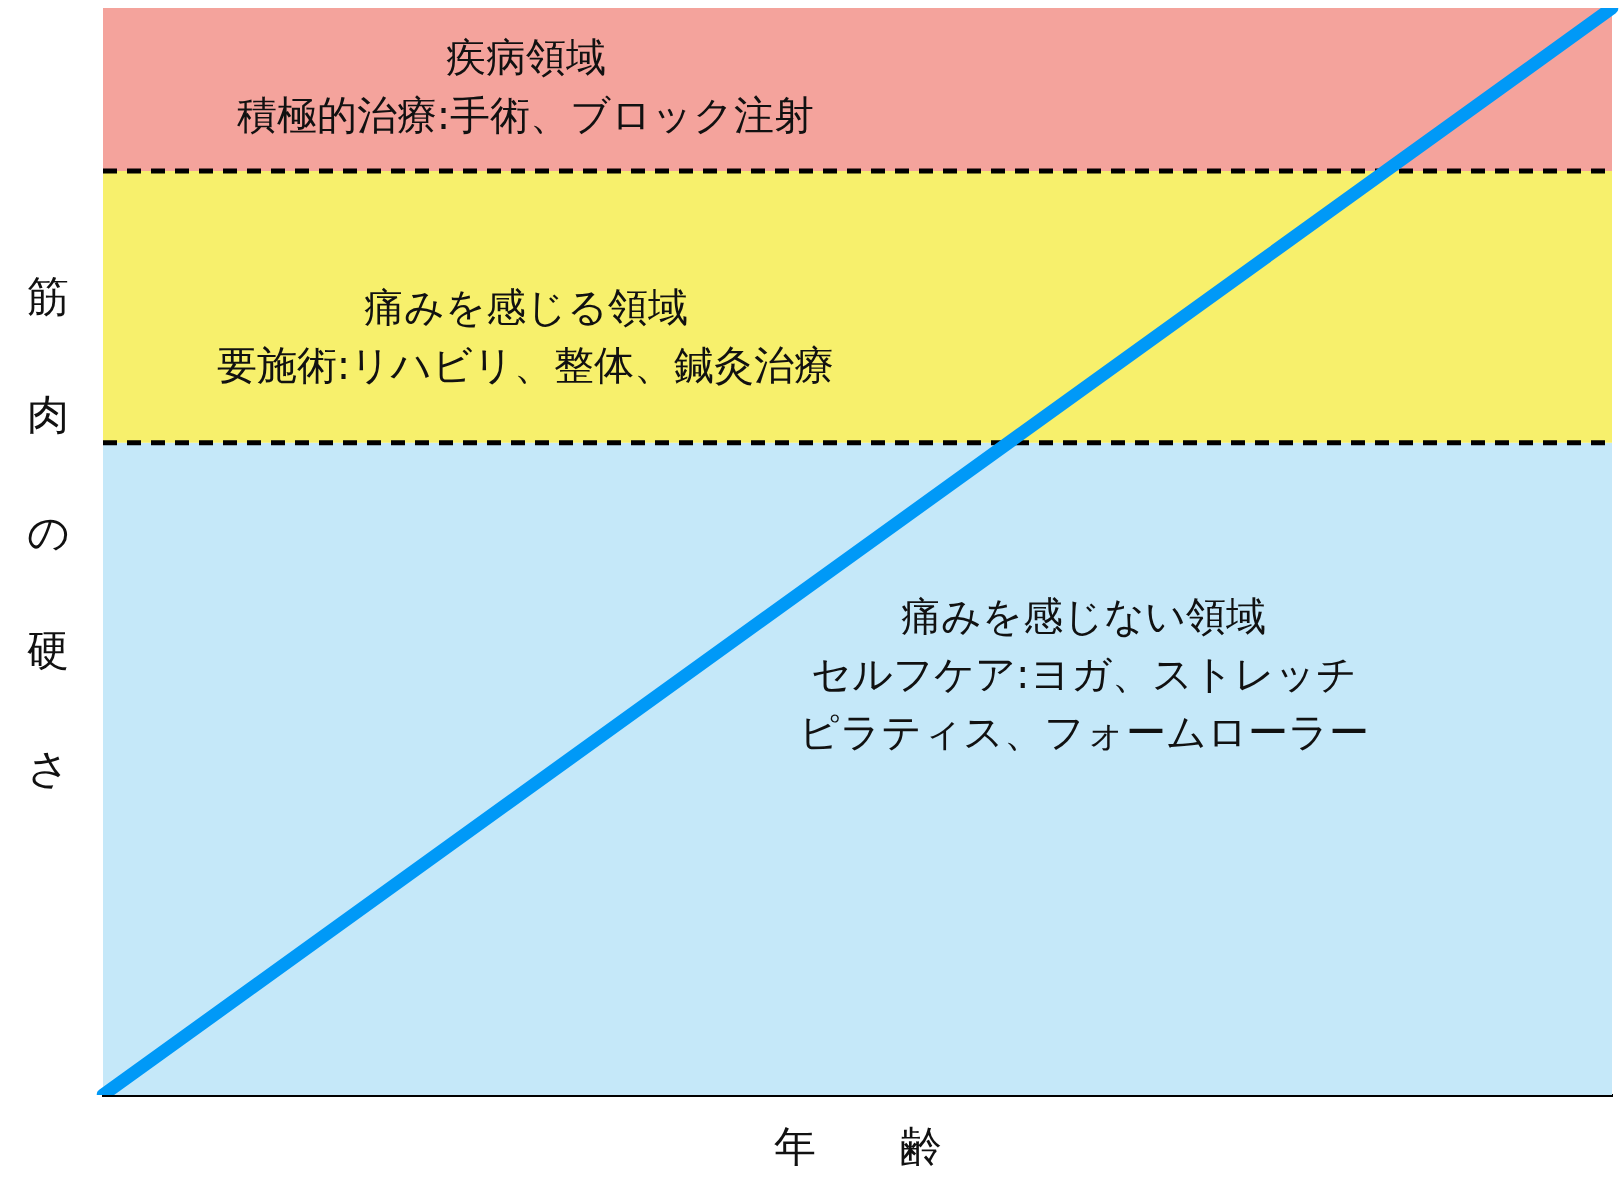  I want to click on text: 筋肉の硬さ, so click(48, 533).